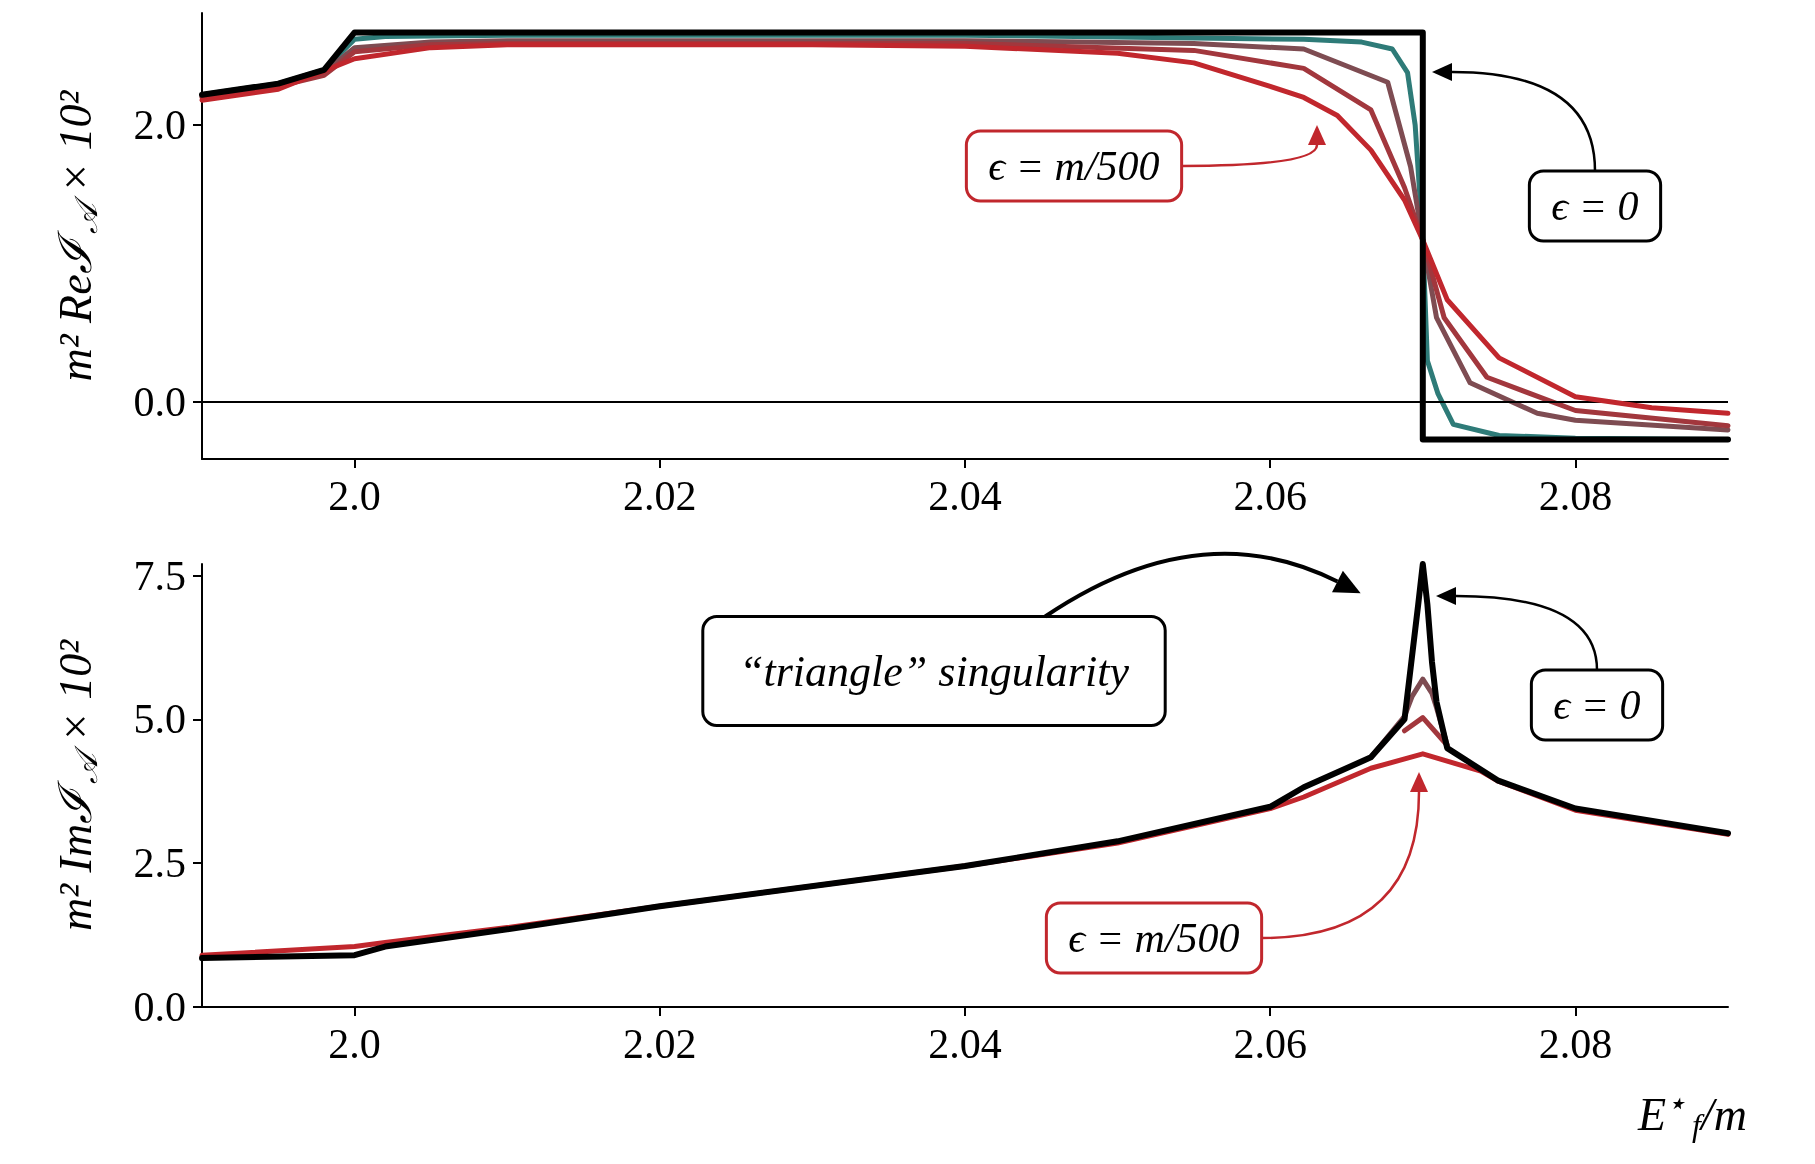 This screenshot has width=1815, height=1164. I want to click on annotation: “triangle” singularity, so click(934, 671).